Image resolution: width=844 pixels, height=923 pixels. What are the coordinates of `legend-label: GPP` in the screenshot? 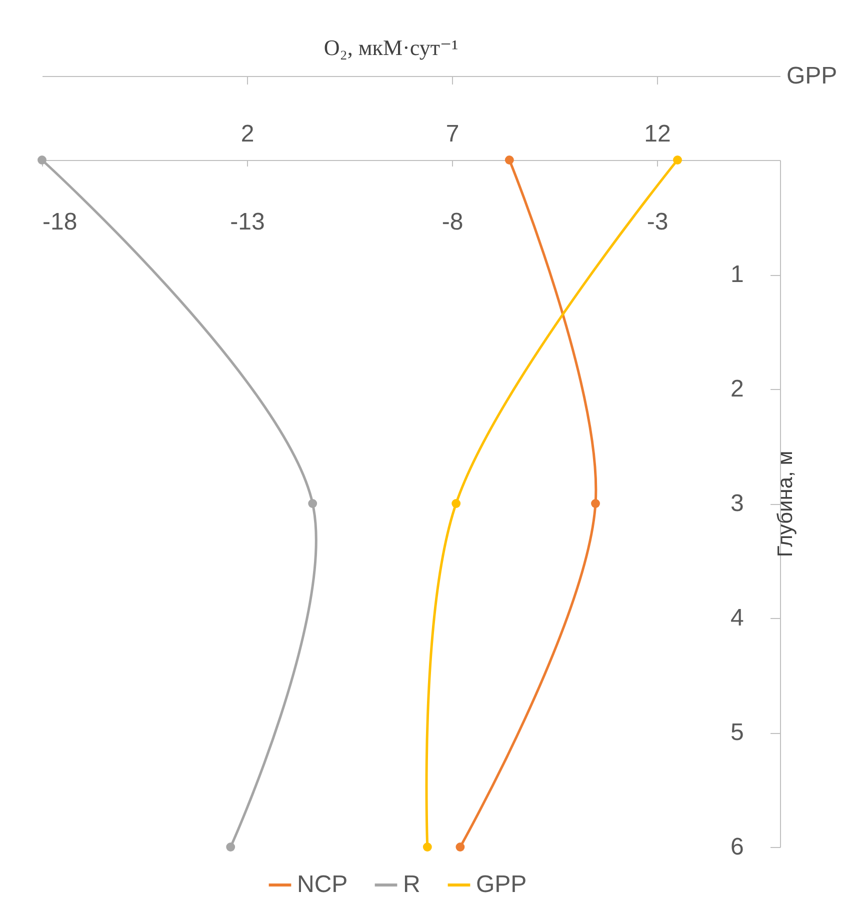 It's located at (501, 884).